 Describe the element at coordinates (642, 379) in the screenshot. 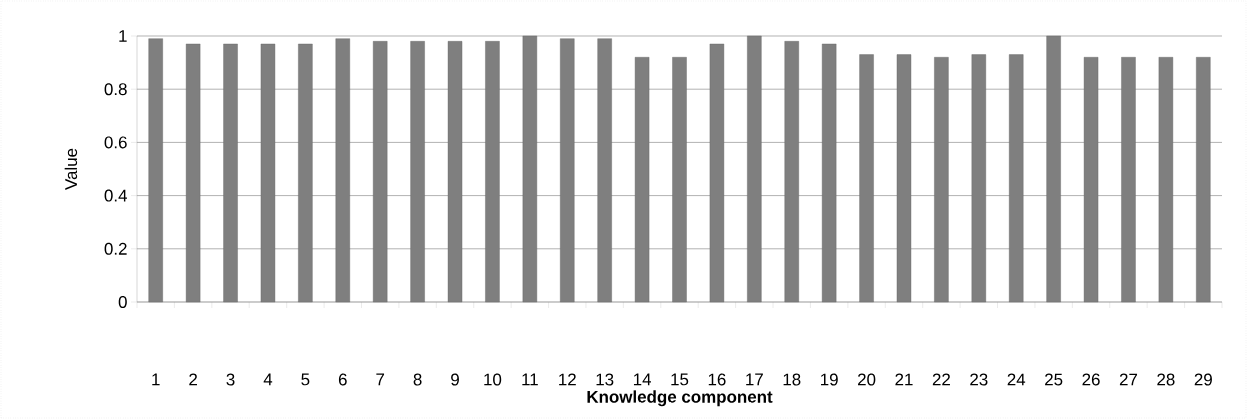

I see `x-tick-label: 14` at that location.